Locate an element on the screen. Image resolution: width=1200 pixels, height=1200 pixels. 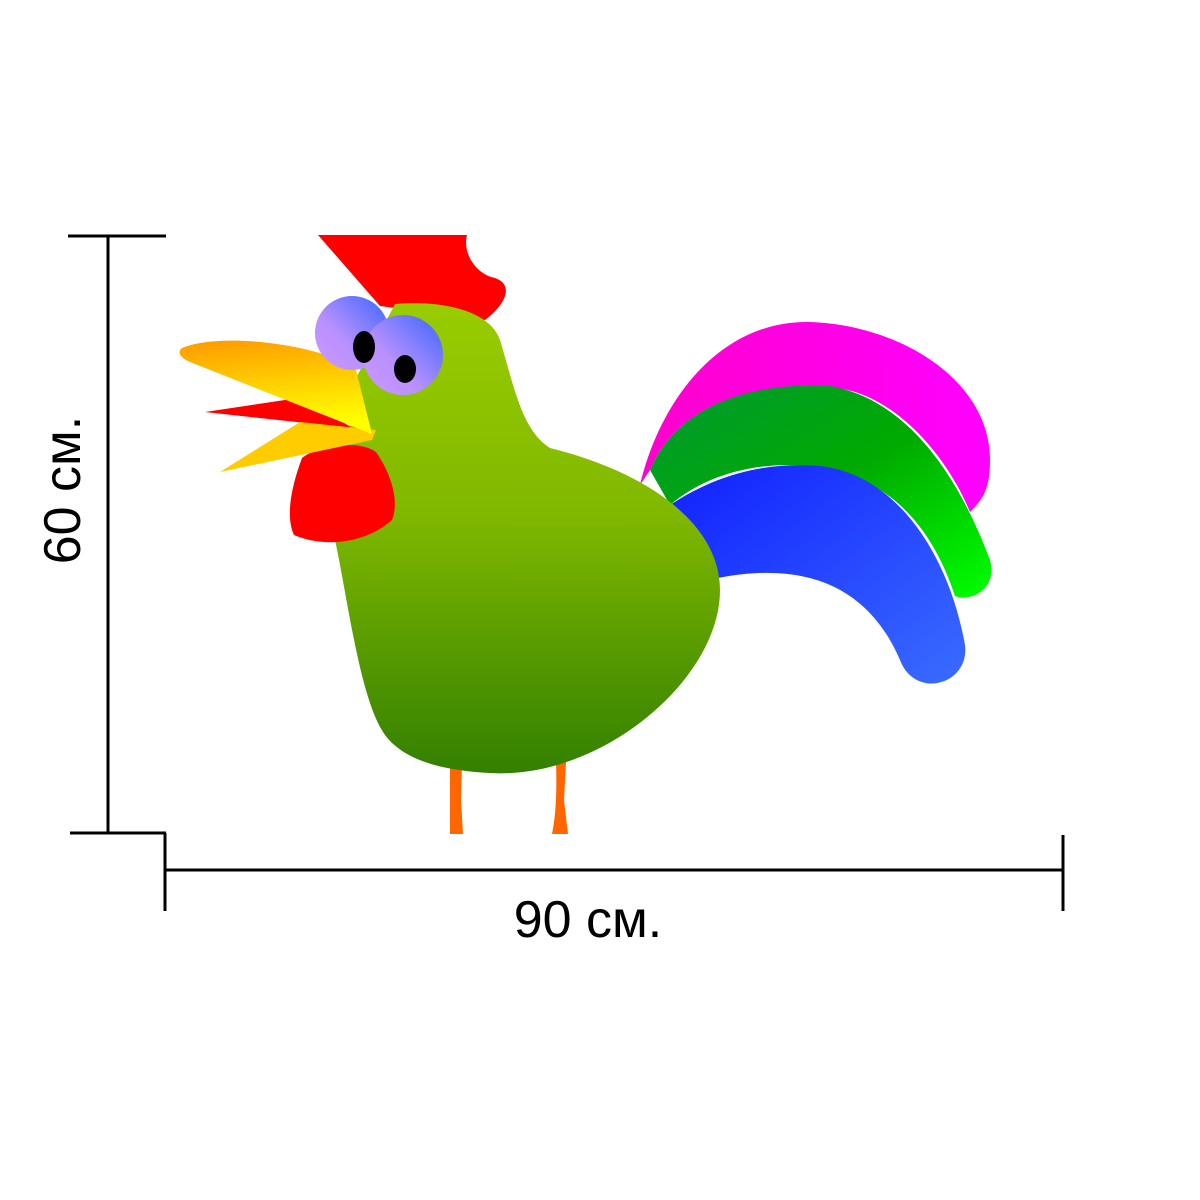
height-label: 60 см. is located at coordinates (63, 490).